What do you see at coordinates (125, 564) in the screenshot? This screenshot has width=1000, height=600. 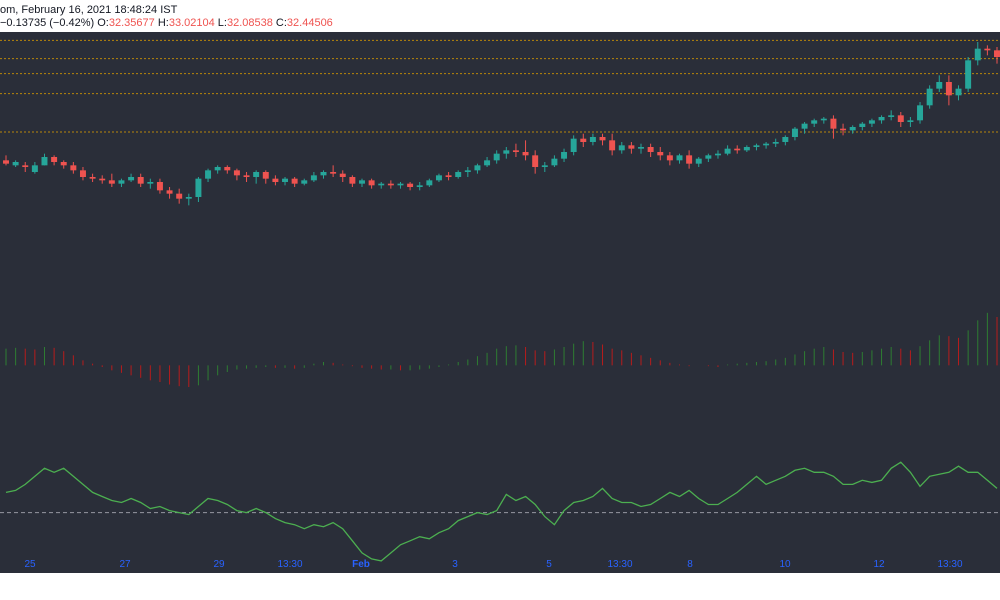 I see `time-axis-label: 27` at bounding box center [125, 564].